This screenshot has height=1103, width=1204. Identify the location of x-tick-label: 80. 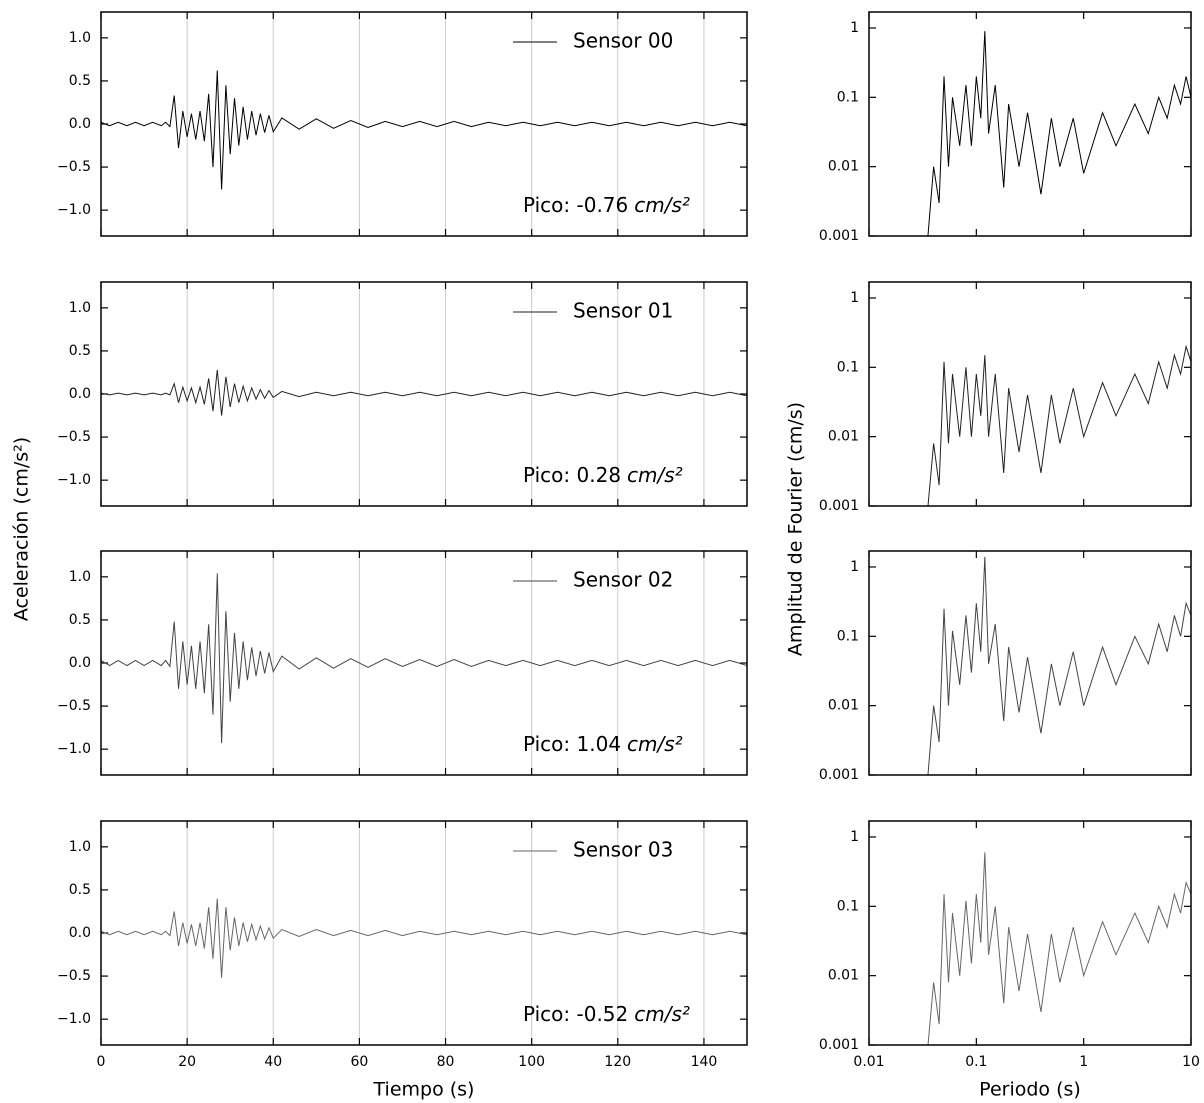
(446, 1062).